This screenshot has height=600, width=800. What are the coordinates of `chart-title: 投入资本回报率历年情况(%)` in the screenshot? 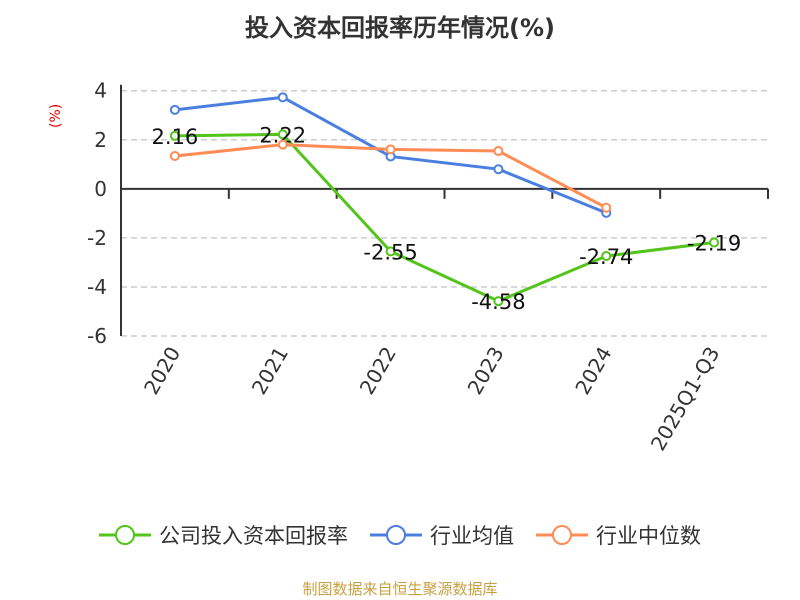 It's located at (400, 28).